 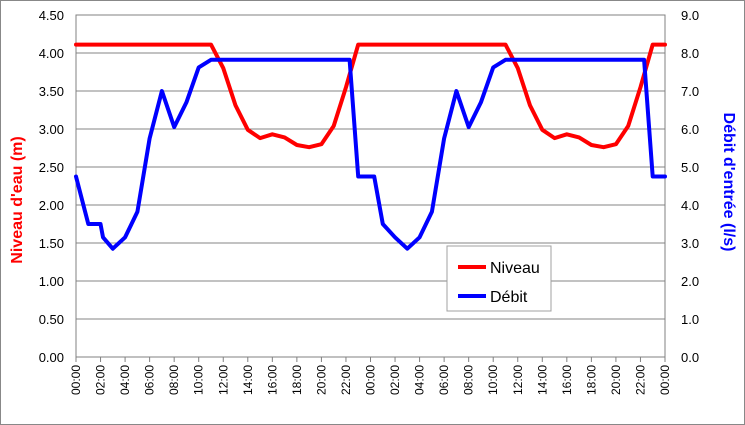 I want to click on y2-tick-label: 6.0, so click(x=690, y=129).